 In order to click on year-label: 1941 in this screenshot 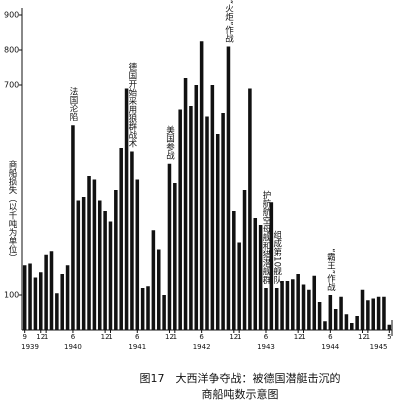, I will do `click(137, 347)`.